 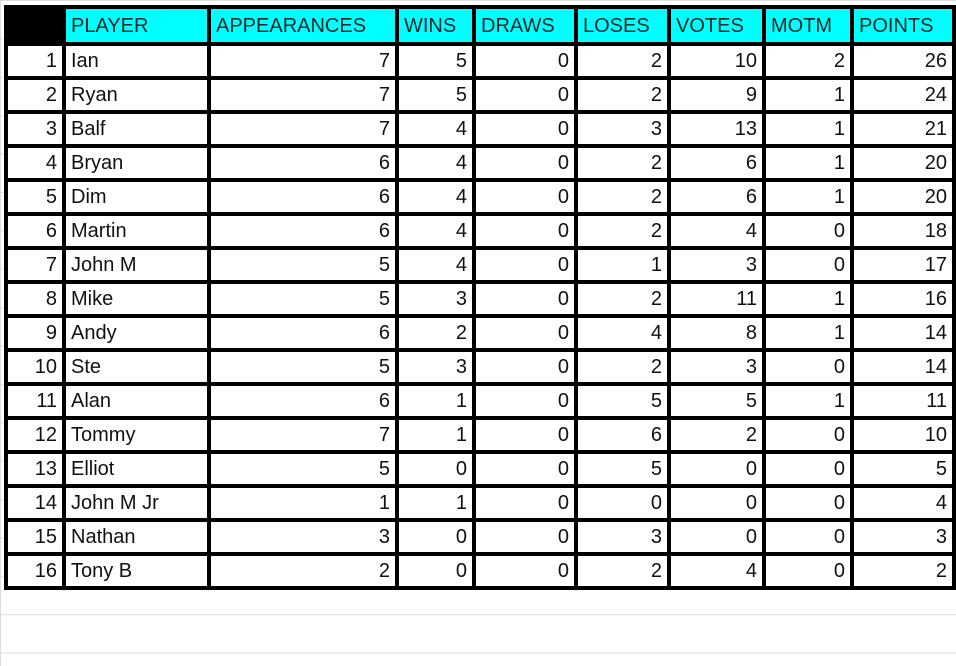 What do you see at coordinates (903, 537) in the screenshot?
I see `cell-points: 3` at bounding box center [903, 537].